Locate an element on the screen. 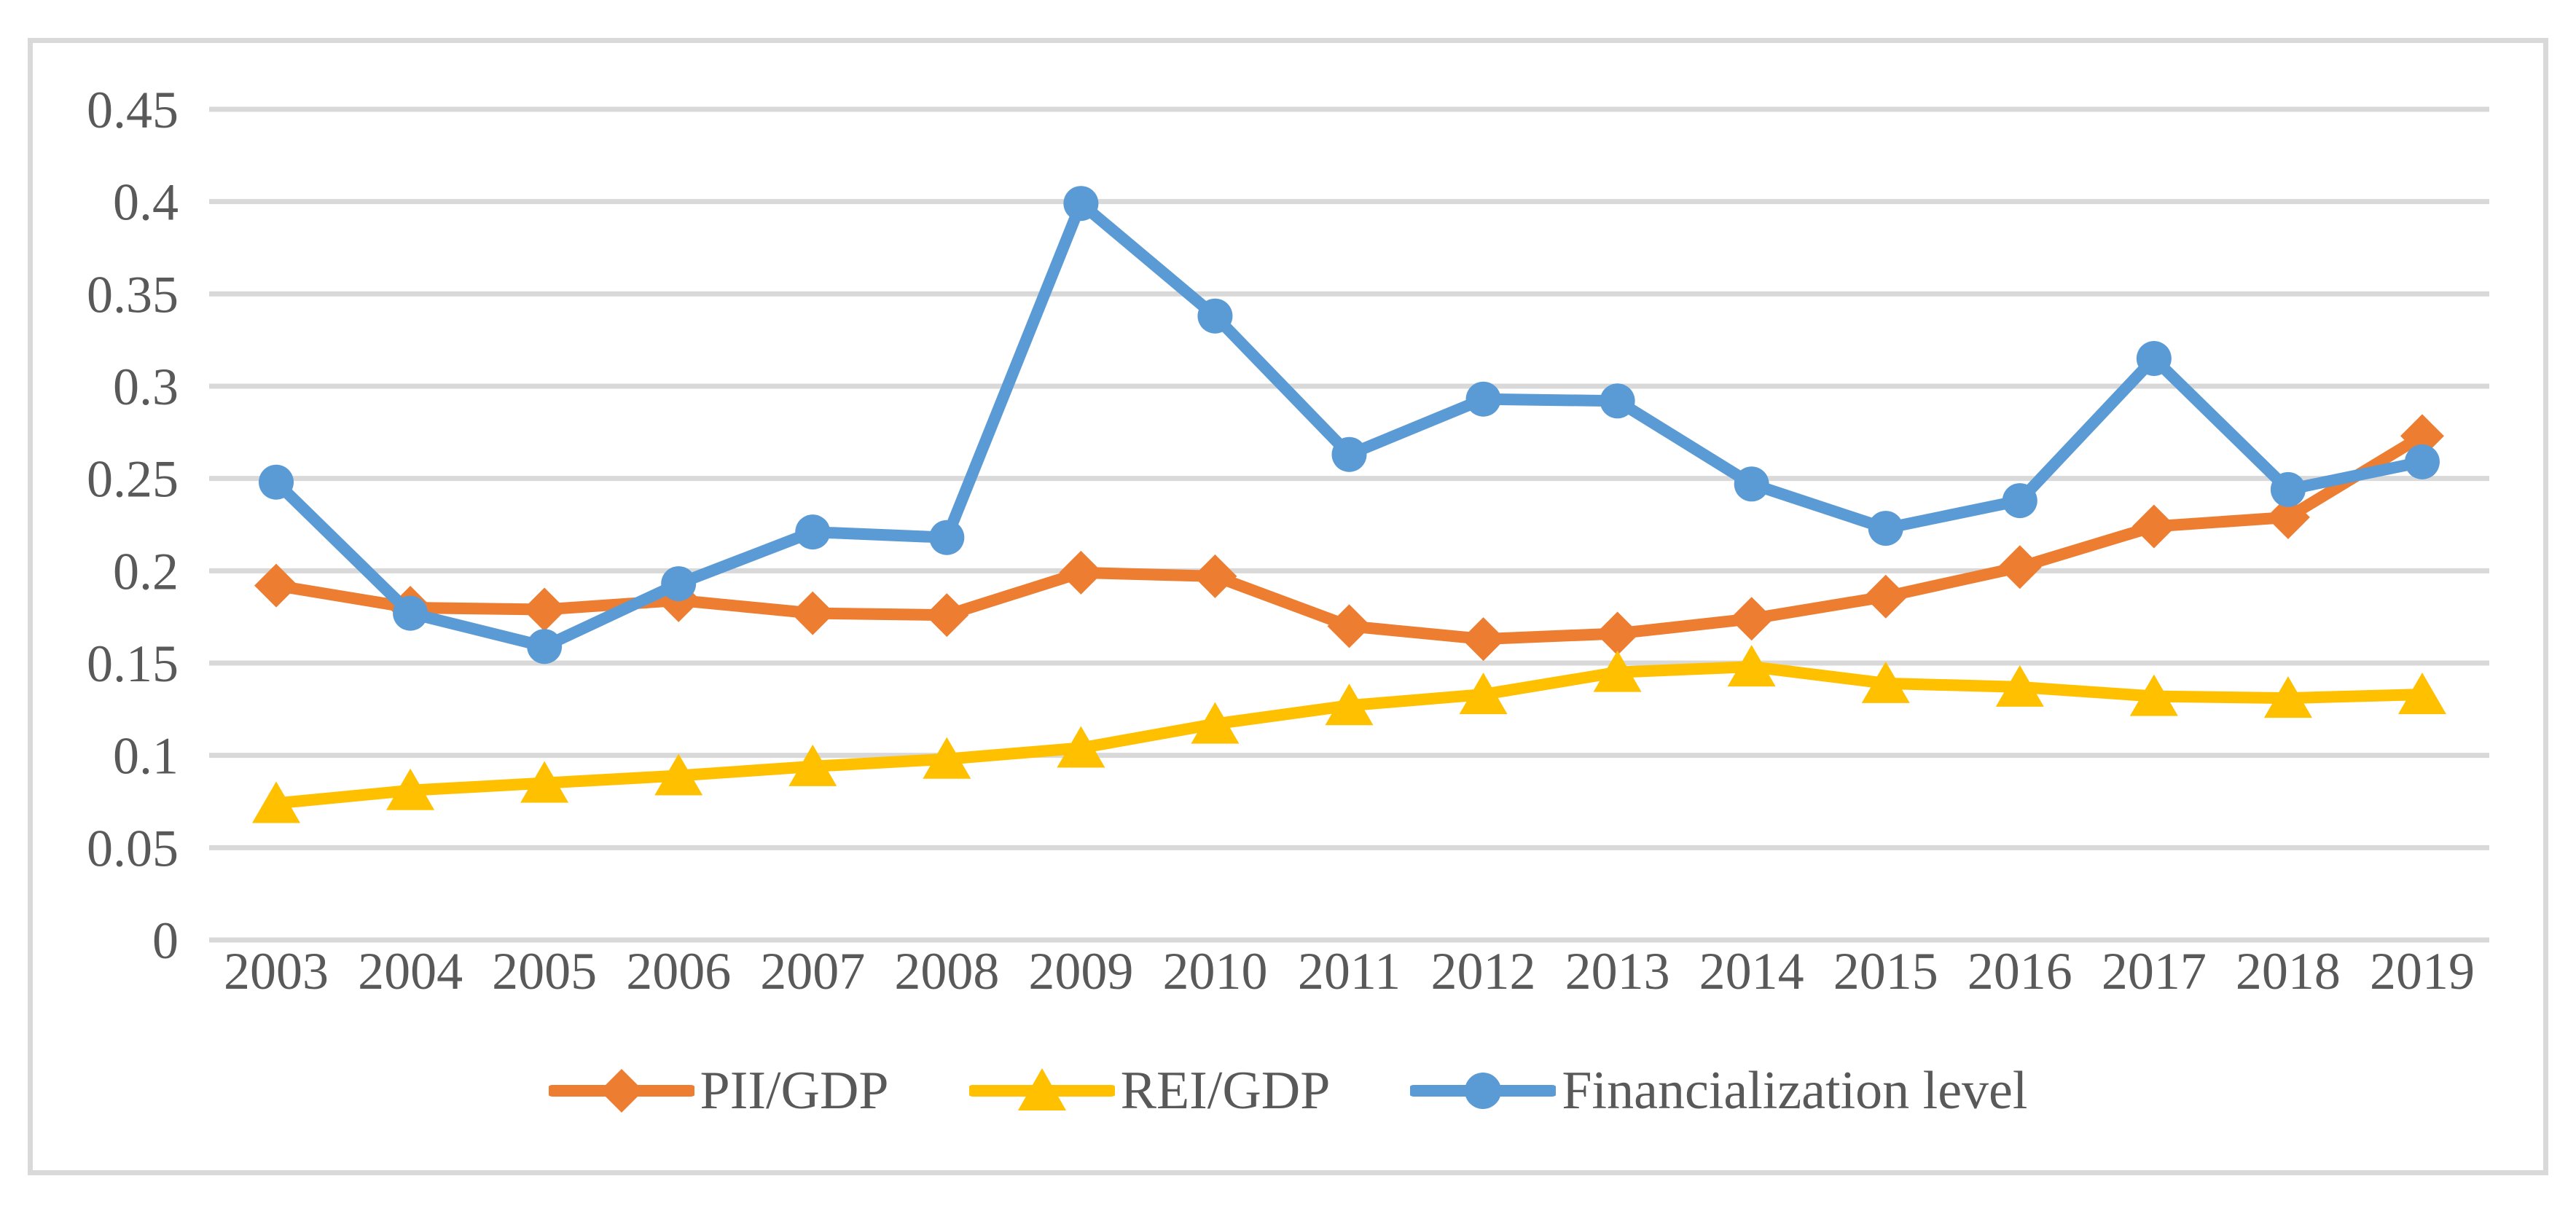  y-axis-tick-label: 0.3 is located at coordinates (146, 387).